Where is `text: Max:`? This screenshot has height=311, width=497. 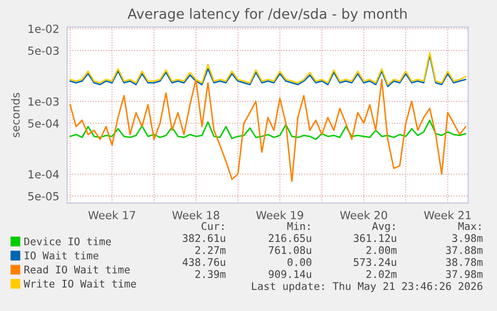 text: Max: is located at coordinates (469, 226).